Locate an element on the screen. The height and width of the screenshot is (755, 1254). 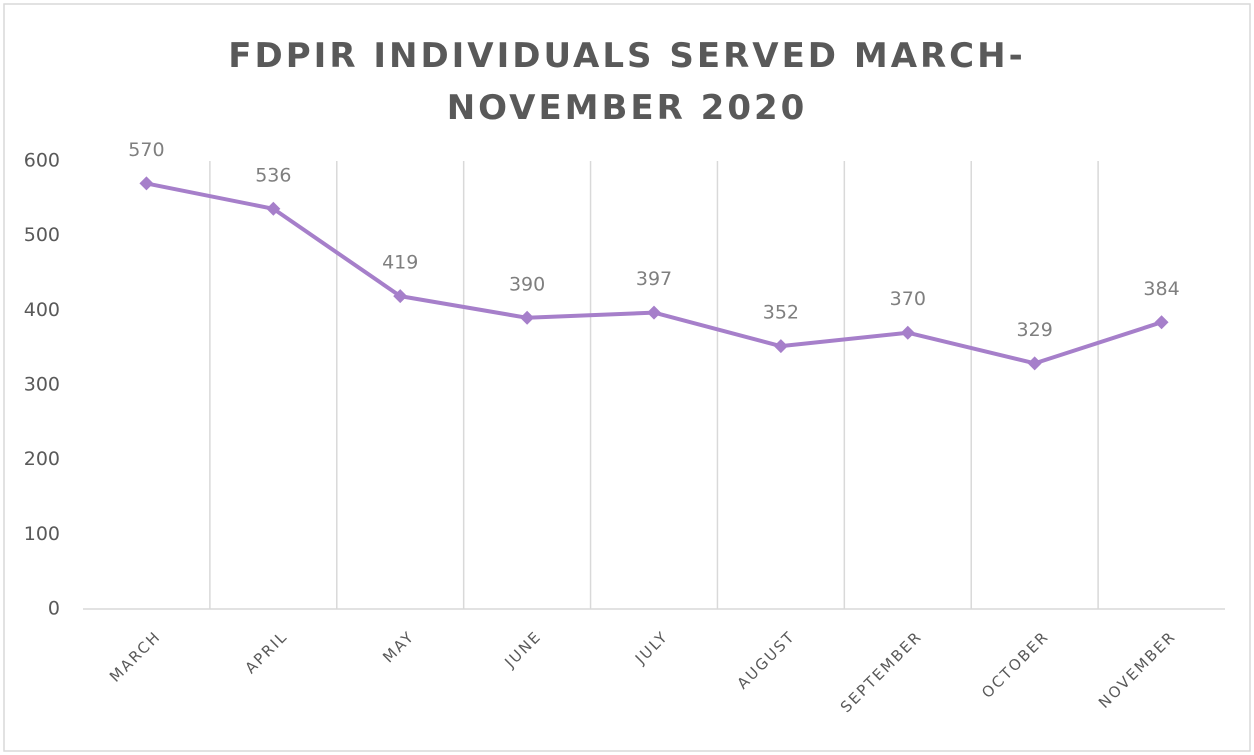
data-label: 384 is located at coordinates (1161, 289).